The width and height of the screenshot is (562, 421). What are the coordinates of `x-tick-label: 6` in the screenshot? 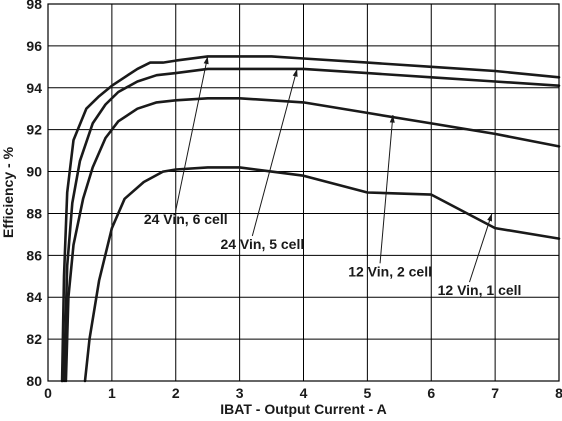 It's located at (431, 393).